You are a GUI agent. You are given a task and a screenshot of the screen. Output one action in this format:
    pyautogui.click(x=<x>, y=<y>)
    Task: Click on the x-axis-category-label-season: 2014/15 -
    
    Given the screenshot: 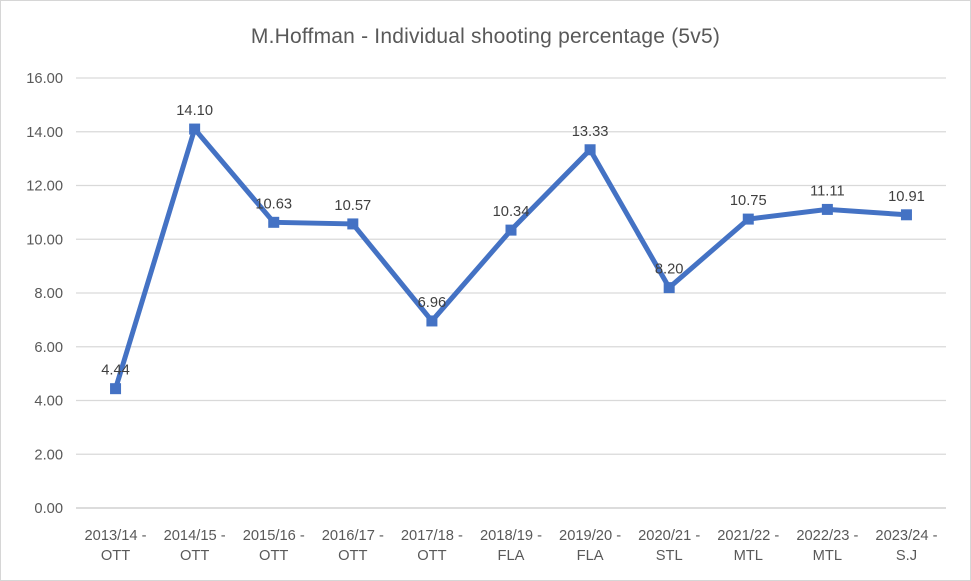 What is the action you would take?
    pyautogui.click(x=195, y=536)
    